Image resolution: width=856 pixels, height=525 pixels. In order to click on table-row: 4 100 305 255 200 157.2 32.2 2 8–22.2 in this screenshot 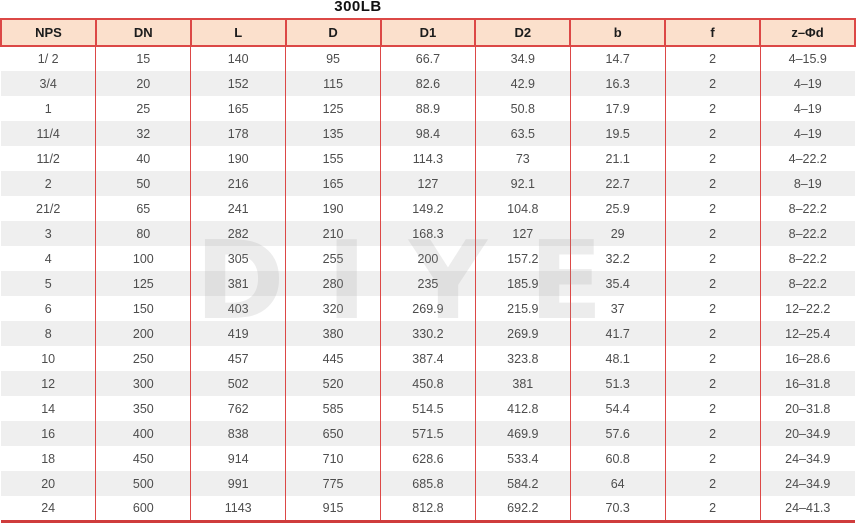, I will do `click(428, 258)`.